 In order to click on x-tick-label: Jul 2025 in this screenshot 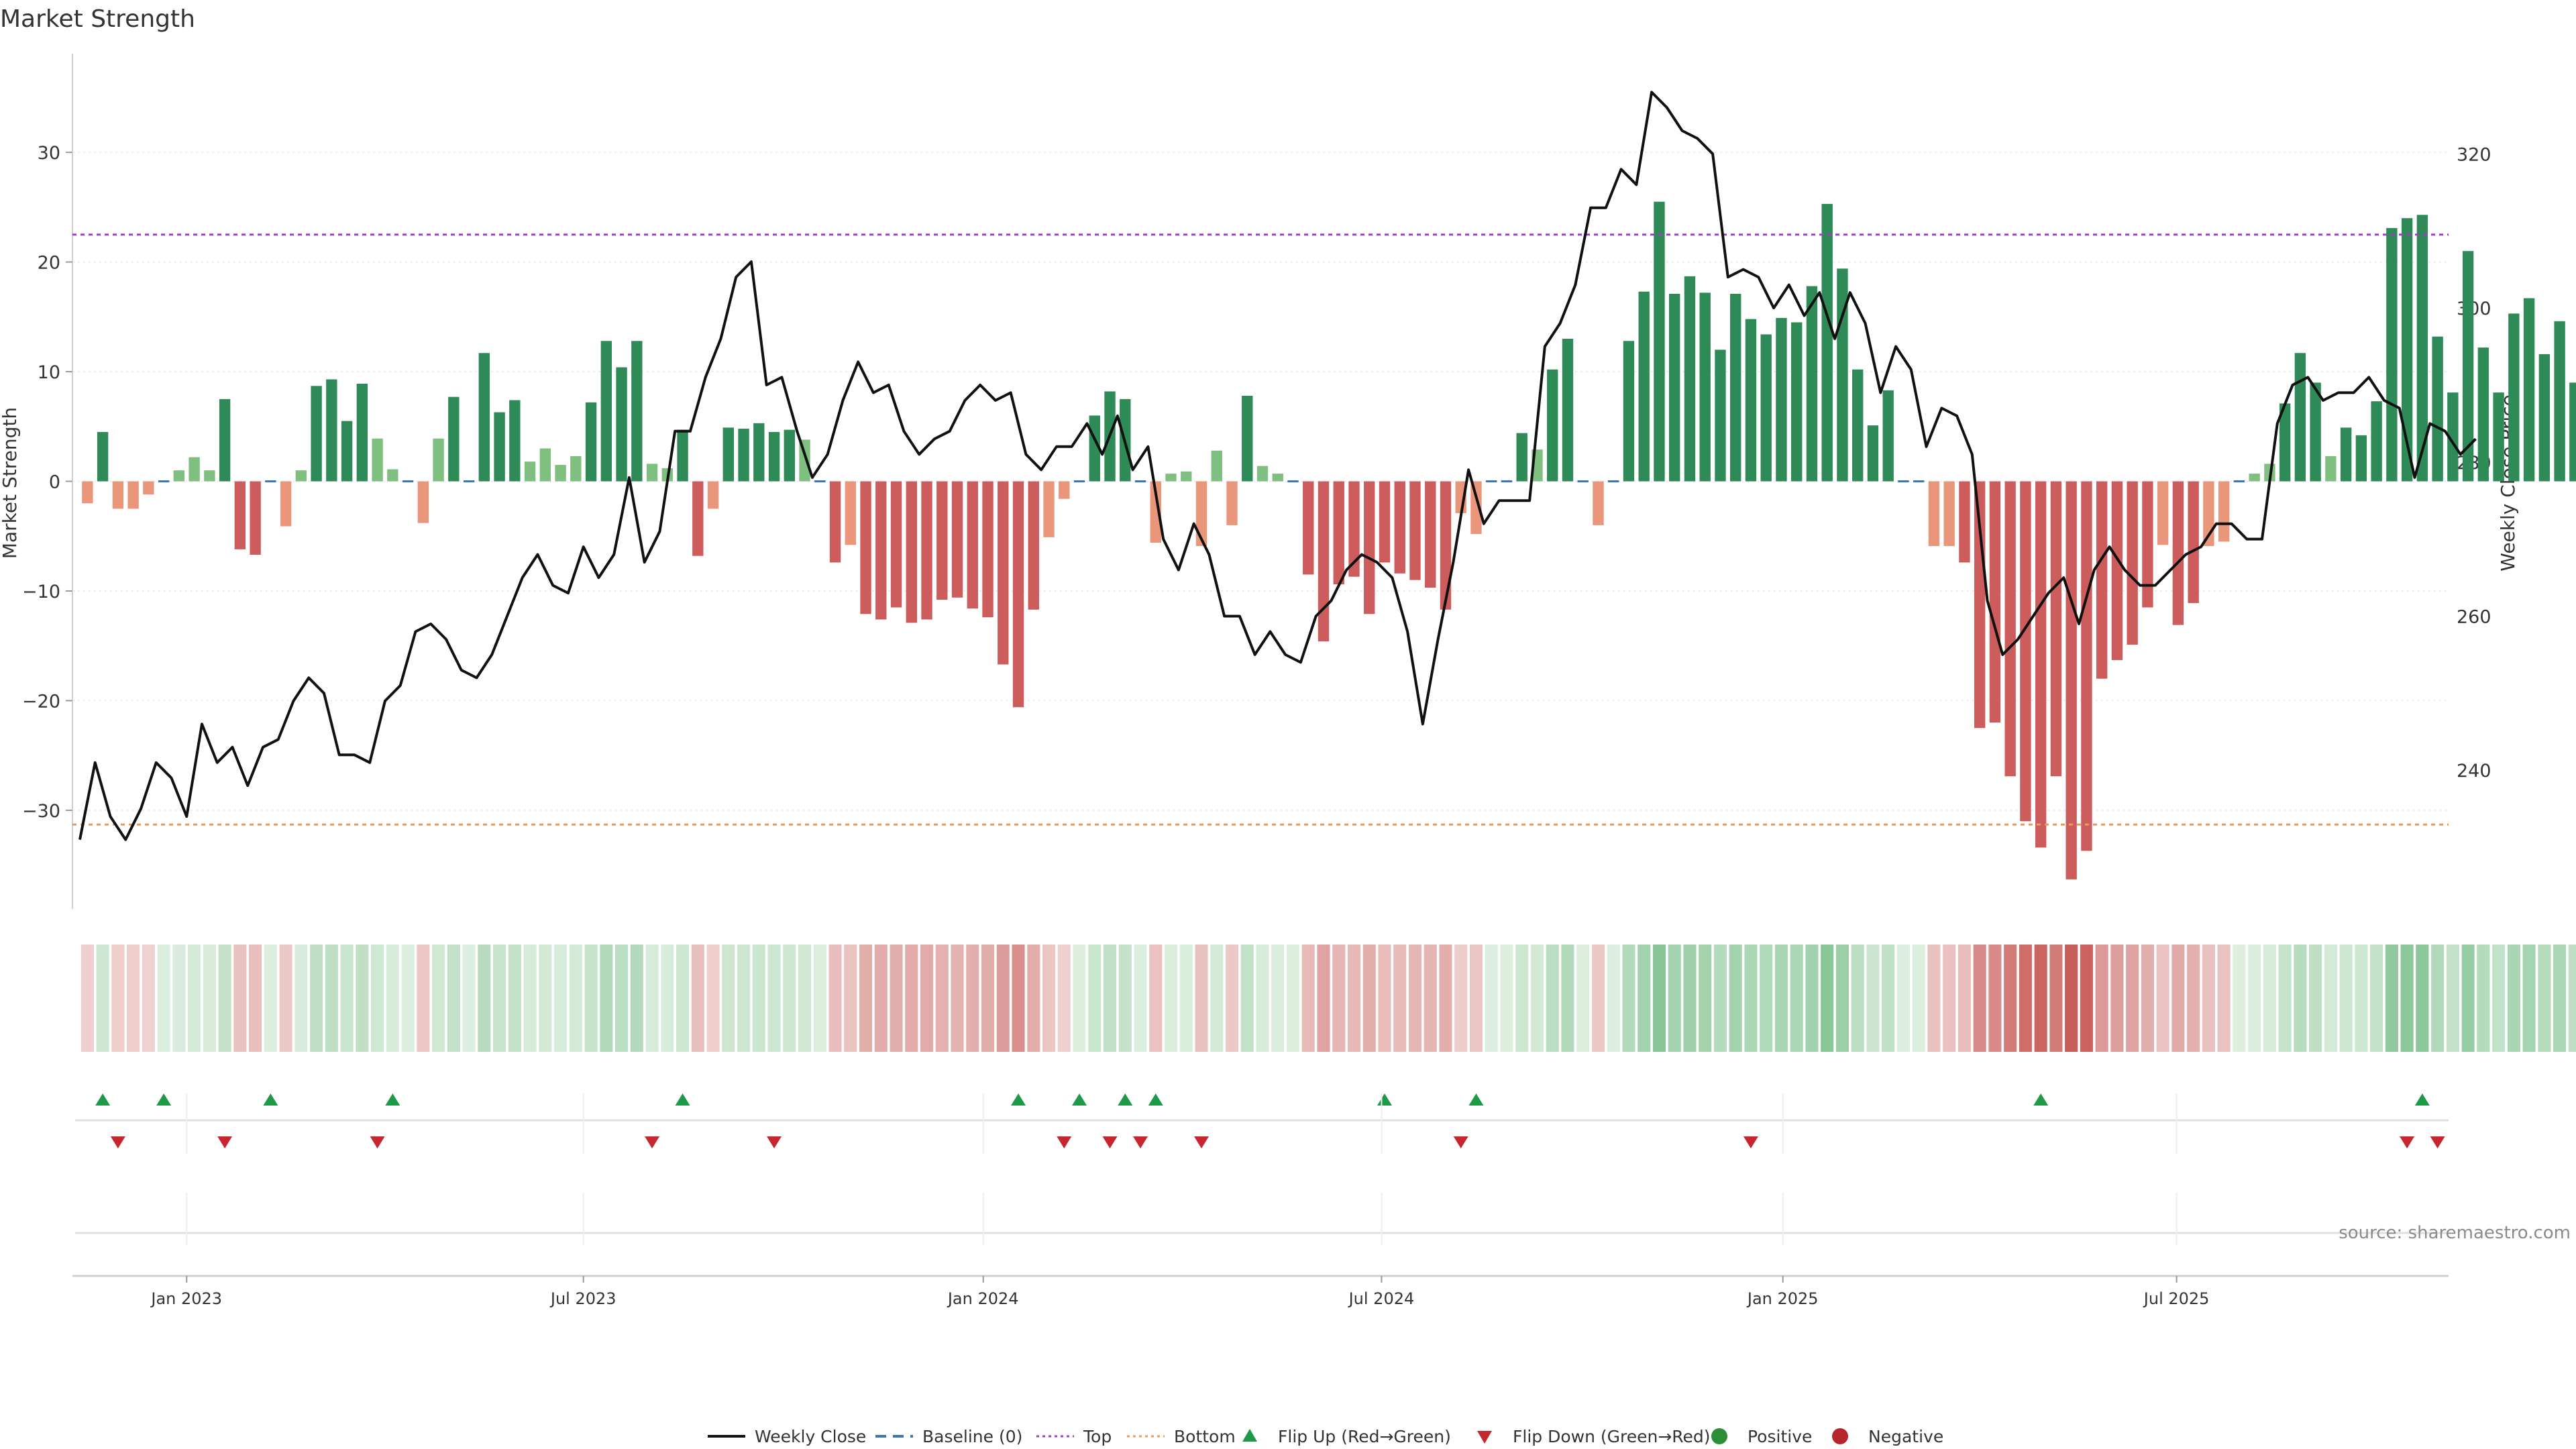, I will do `click(2176, 1298)`.